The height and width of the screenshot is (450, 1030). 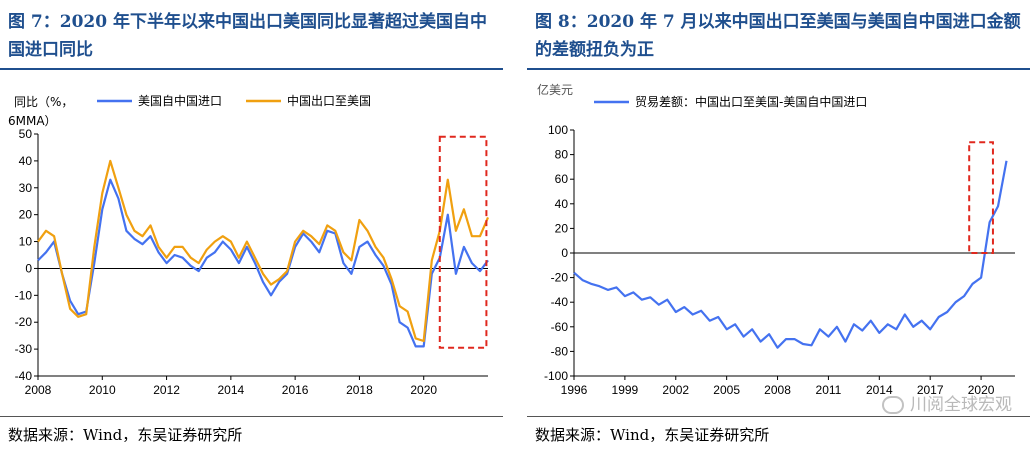 What do you see at coordinates (166, 390) in the screenshot?
I see `x-tick-label: 2012` at bounding box center [166, 390].